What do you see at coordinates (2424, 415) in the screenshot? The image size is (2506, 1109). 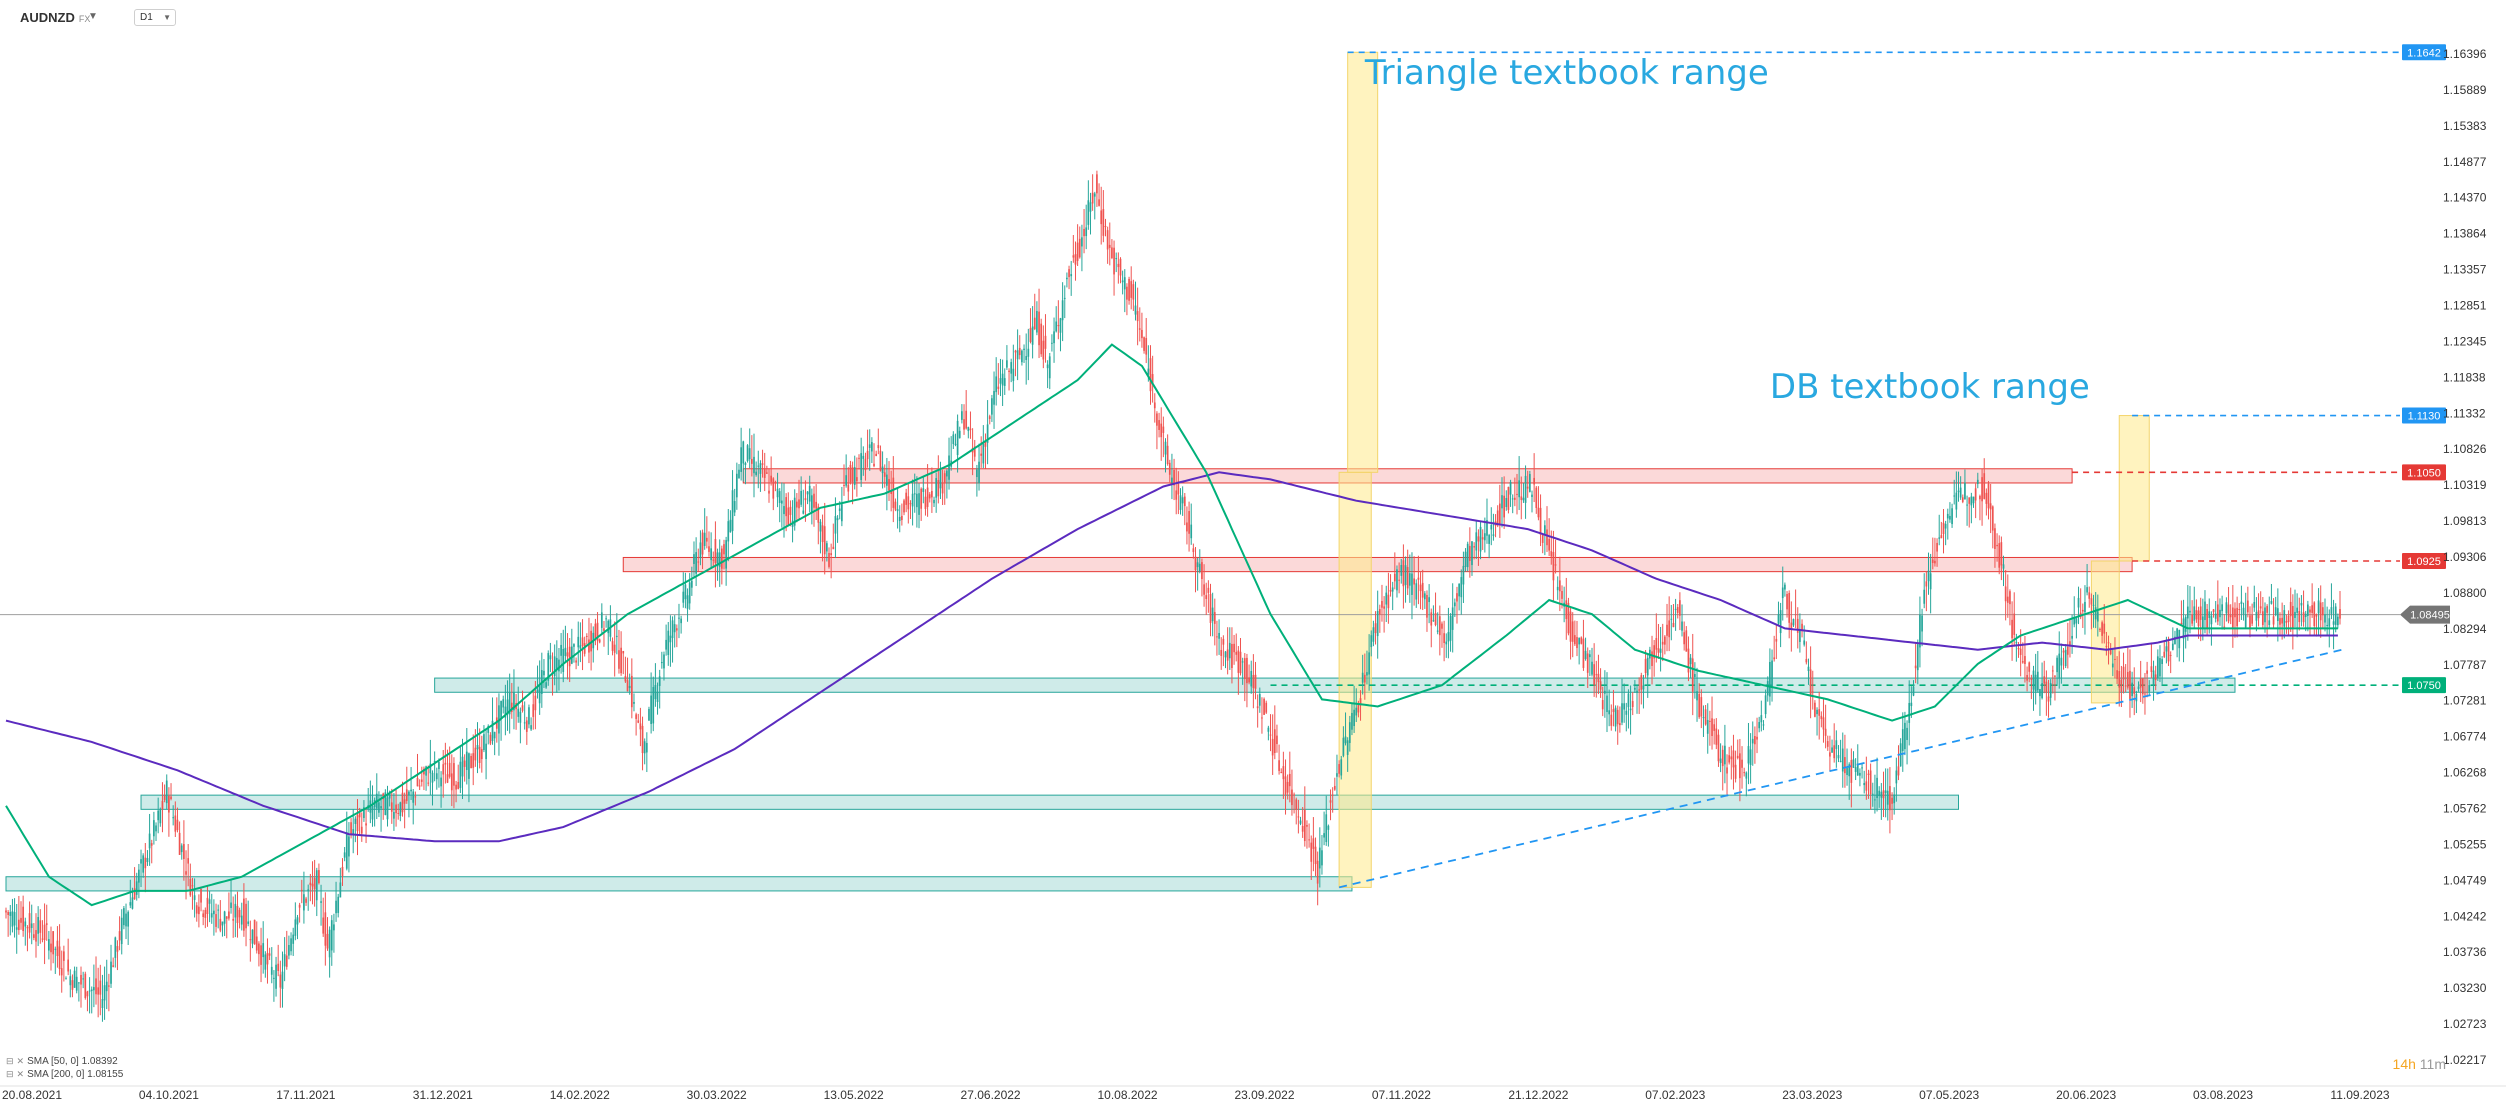 I see `level-badge` at bounding box center [2424, 415].